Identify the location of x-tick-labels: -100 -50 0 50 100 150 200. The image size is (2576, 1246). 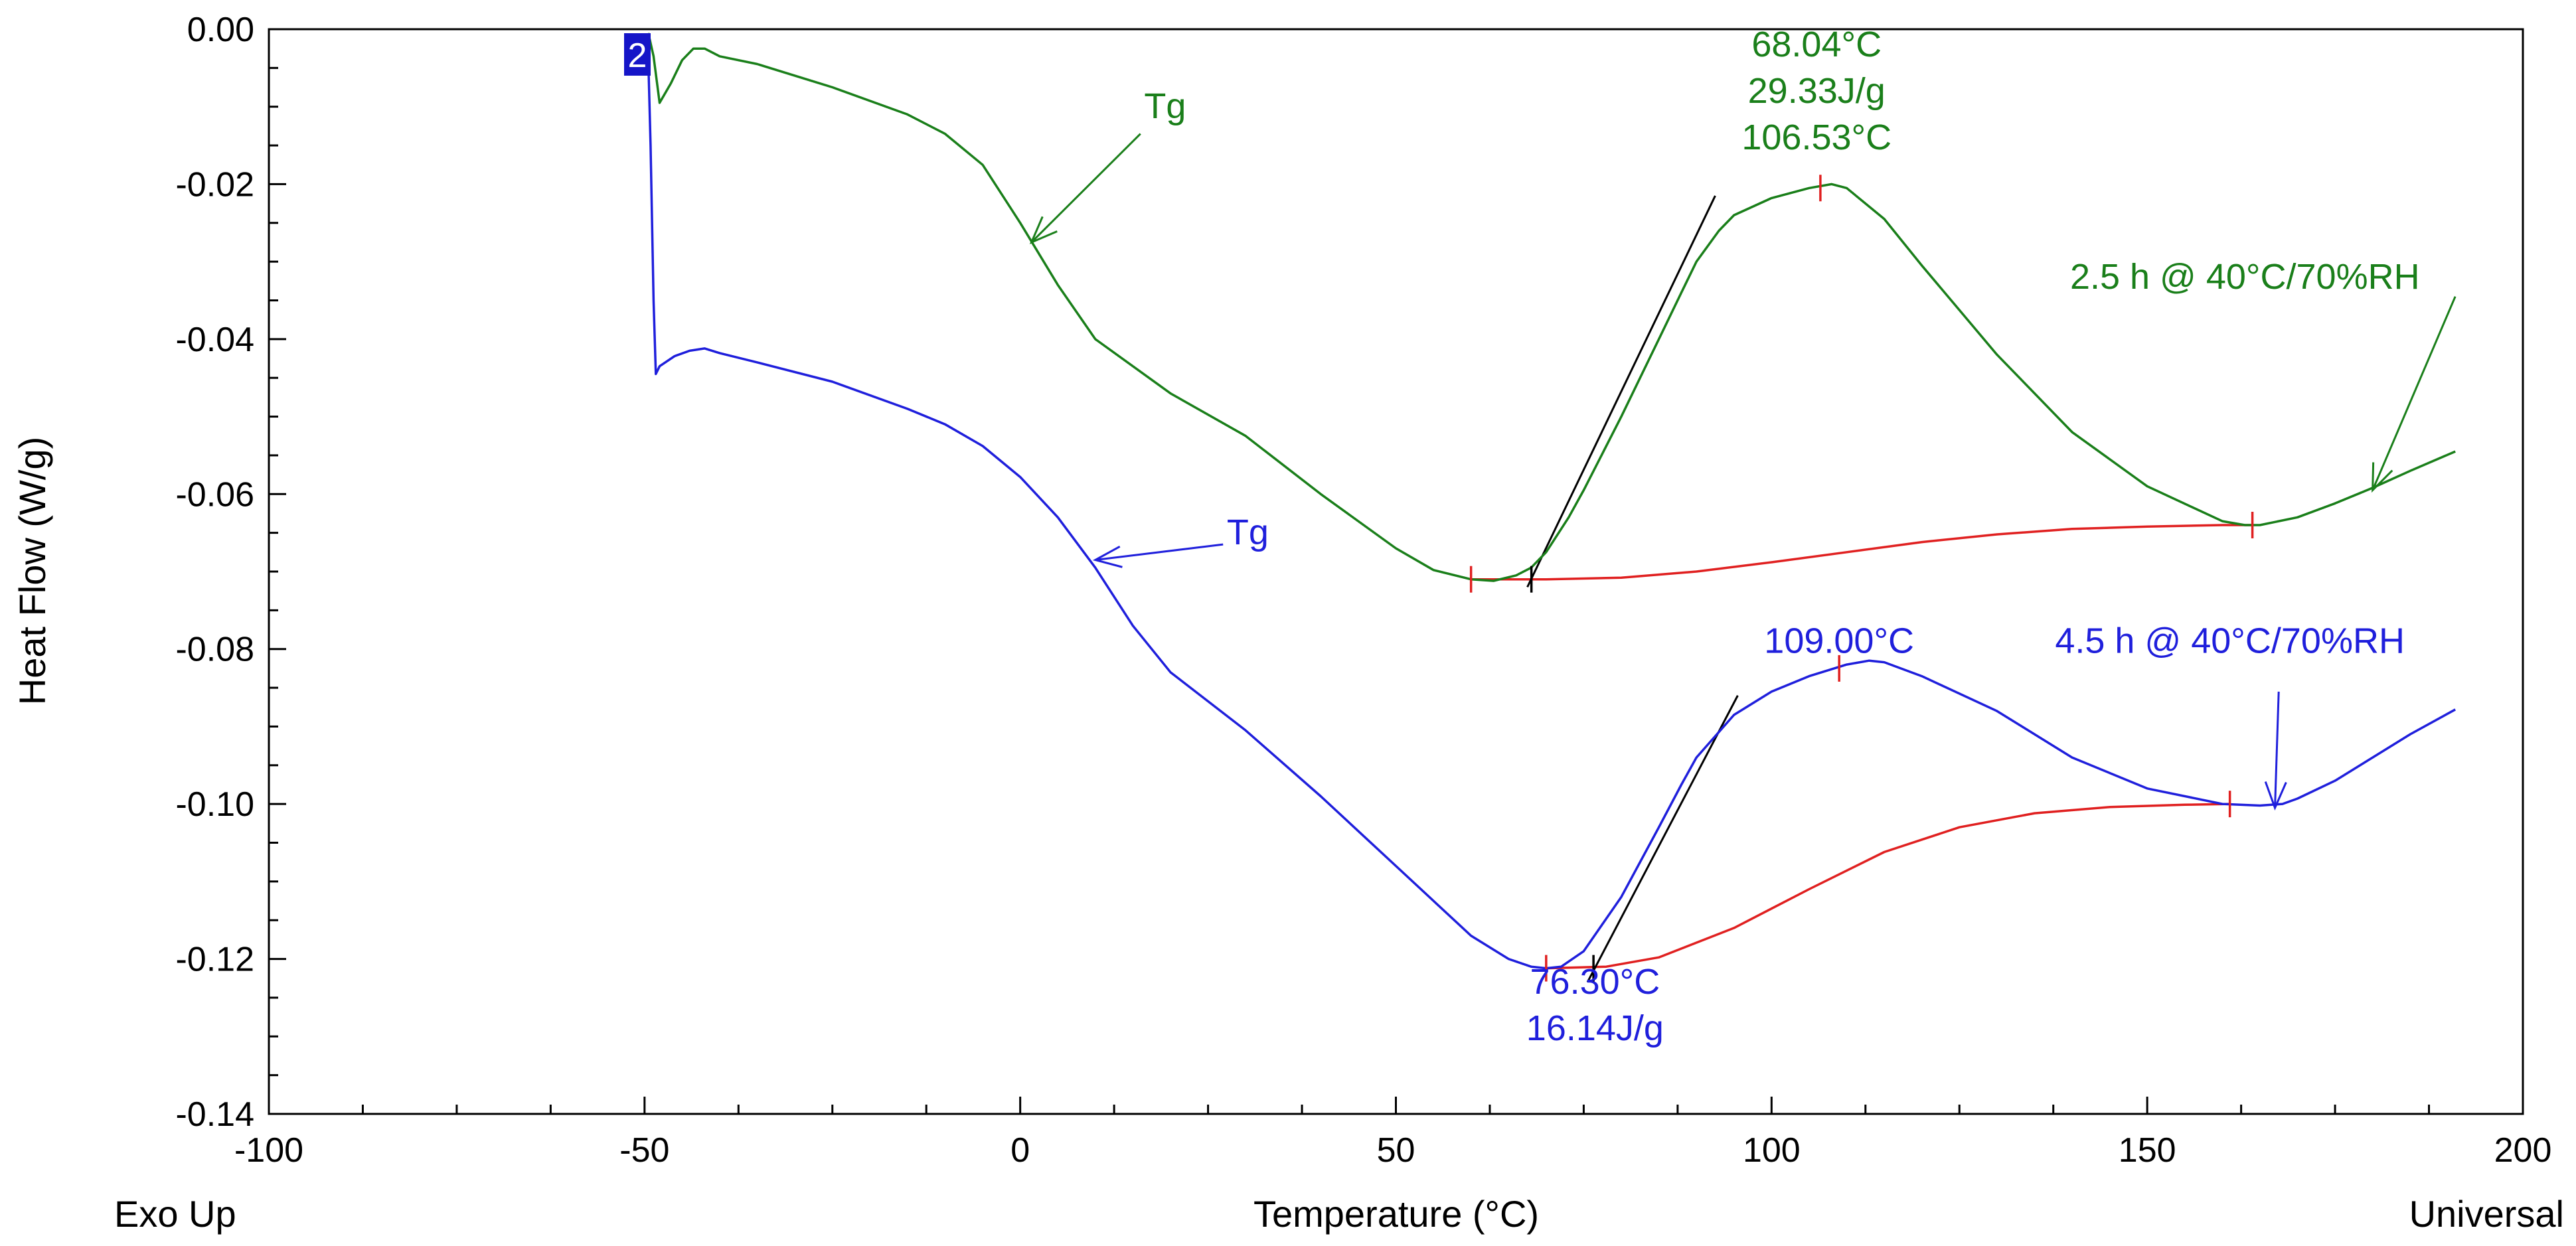
(1392, 1150).